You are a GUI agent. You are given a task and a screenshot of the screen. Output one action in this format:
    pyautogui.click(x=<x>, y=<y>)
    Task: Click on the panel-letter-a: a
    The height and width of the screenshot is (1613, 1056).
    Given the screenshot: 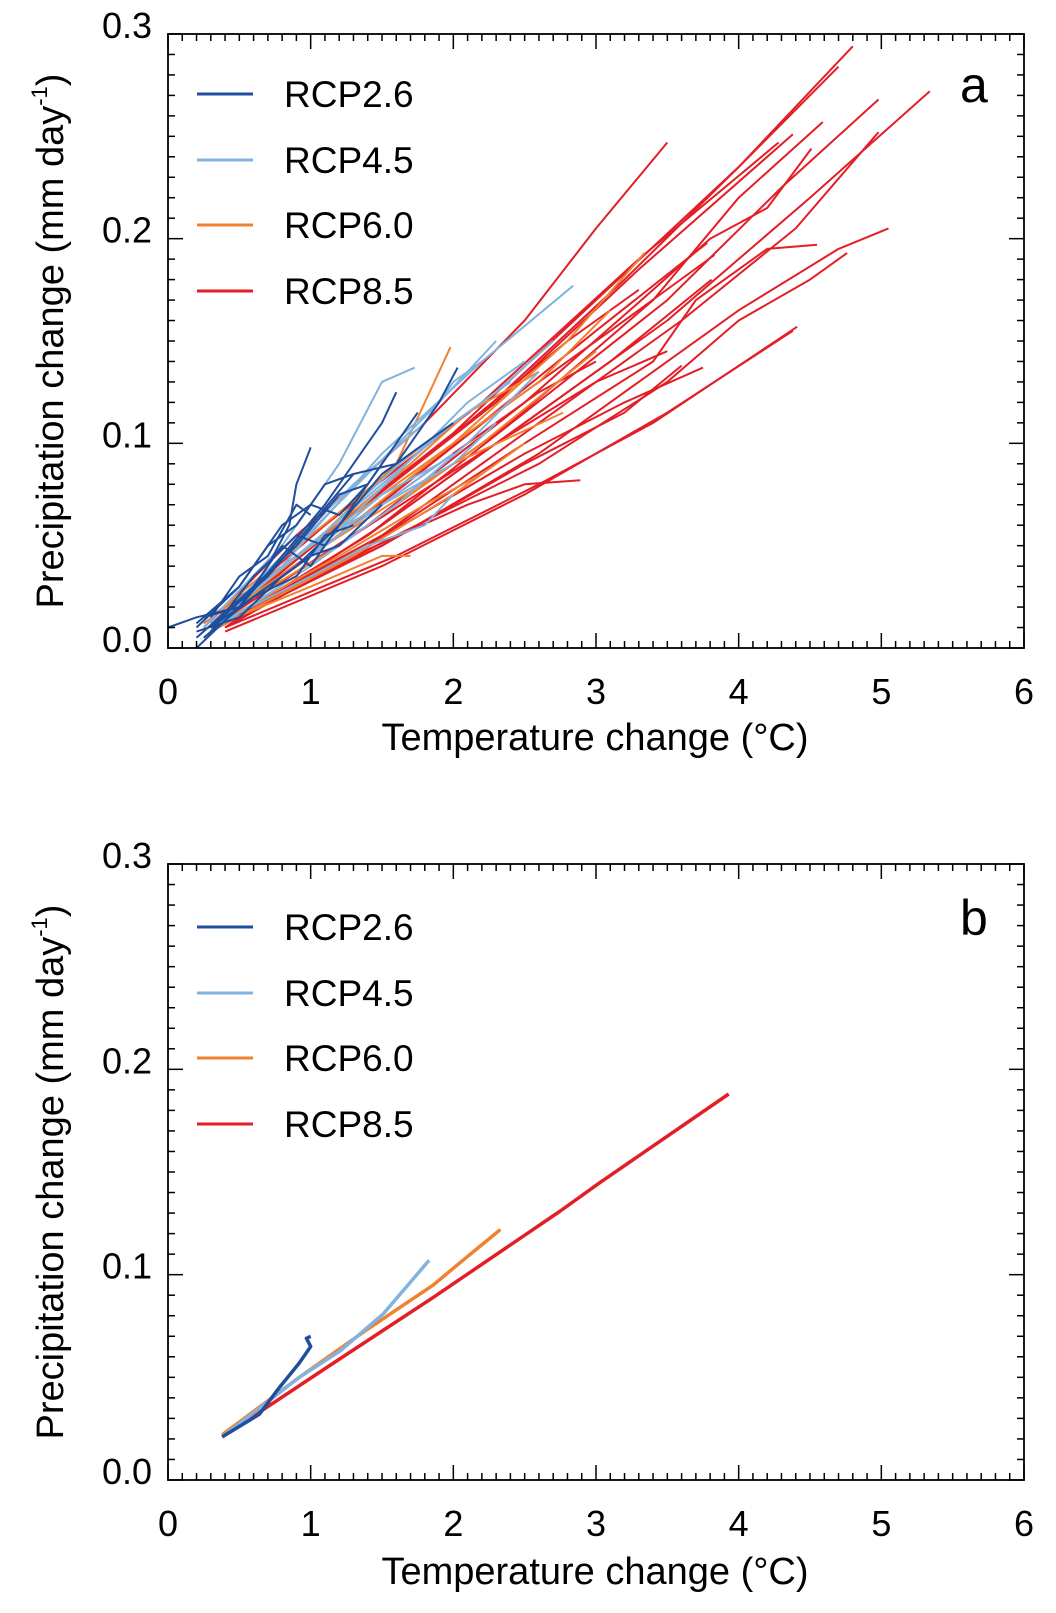 What is the action you would take?
    pyautogui.click(x=974, y=85)
    